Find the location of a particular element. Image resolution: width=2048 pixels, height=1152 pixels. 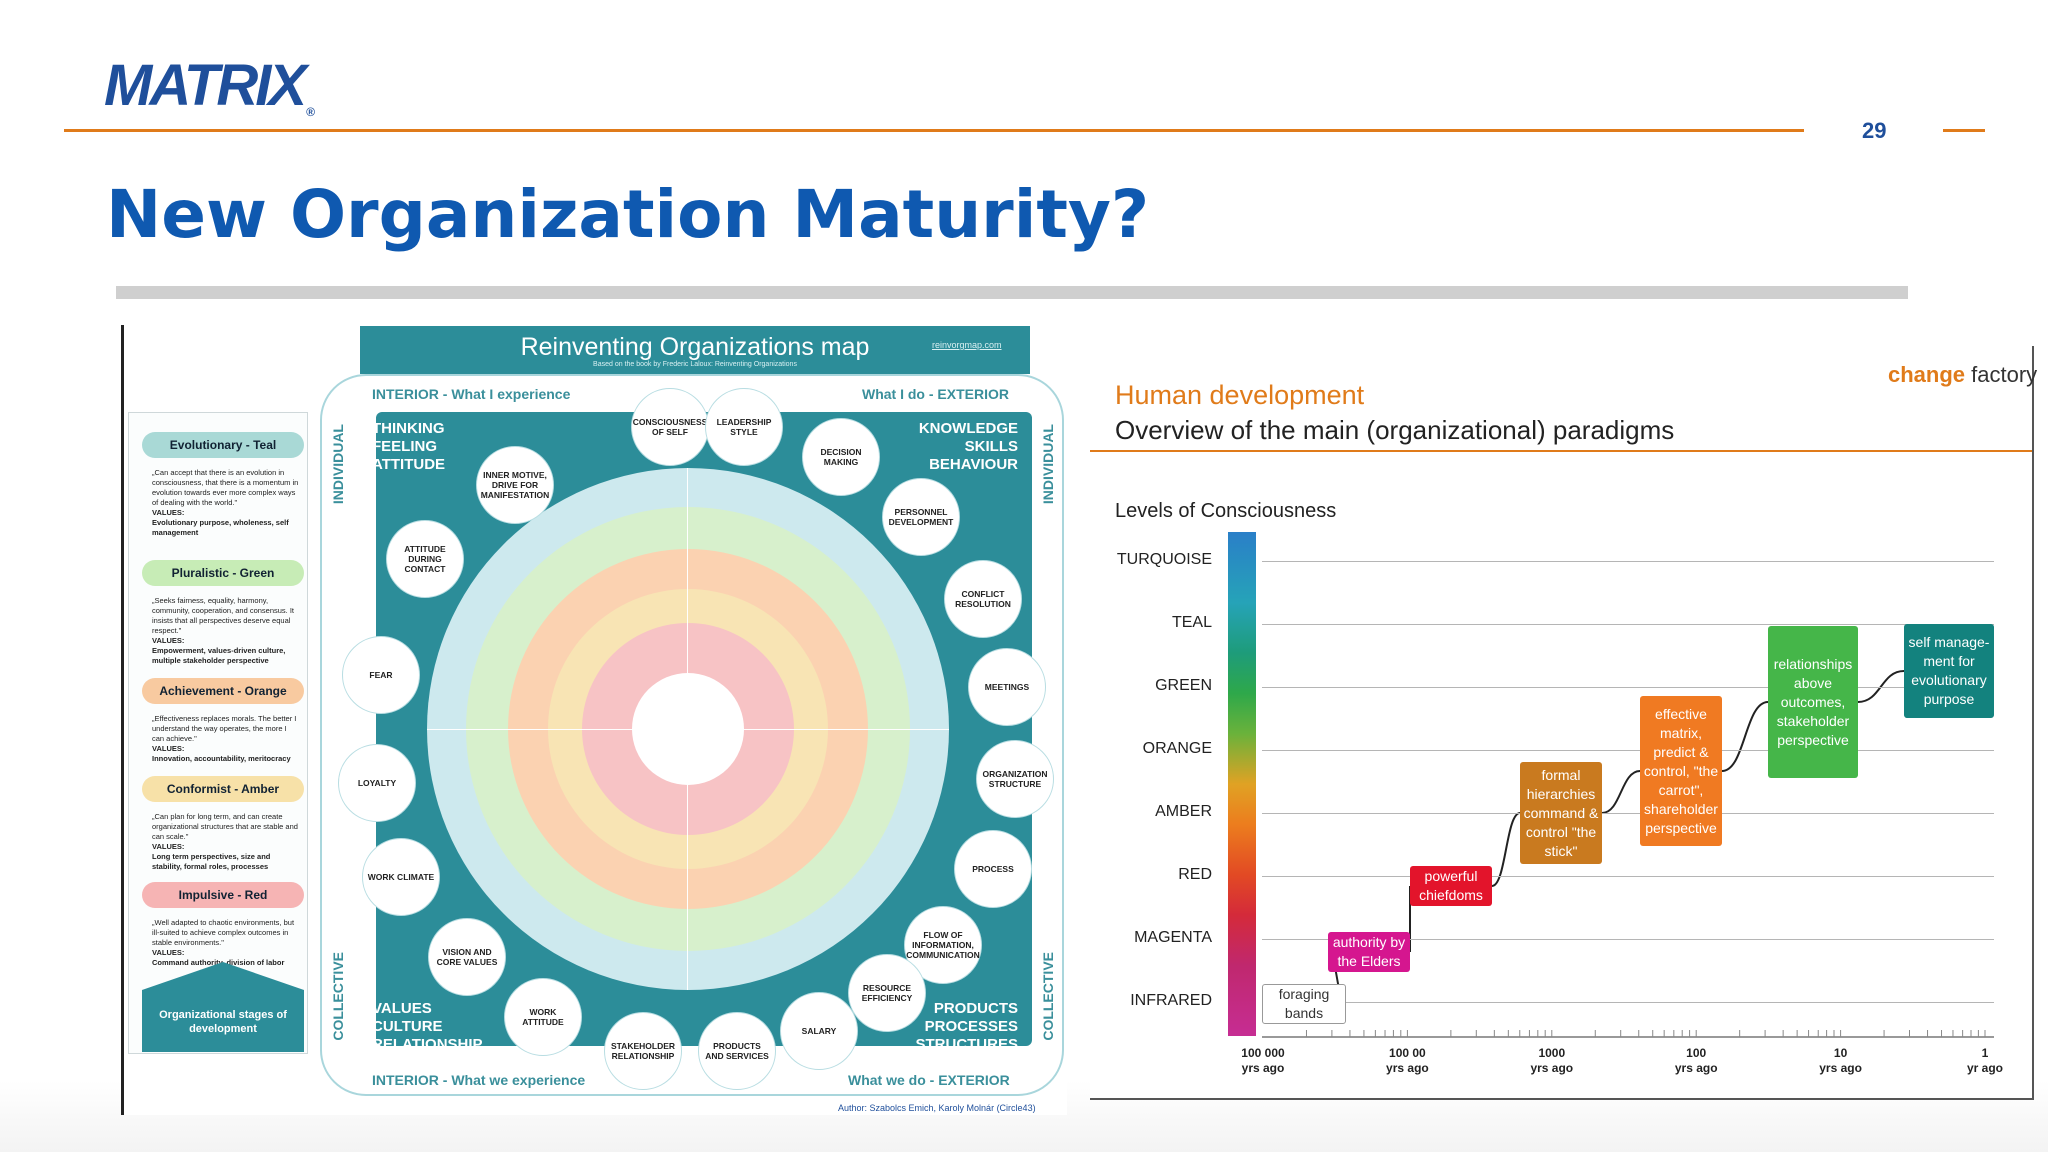

stages-legend is located at coordinates (218, 733).